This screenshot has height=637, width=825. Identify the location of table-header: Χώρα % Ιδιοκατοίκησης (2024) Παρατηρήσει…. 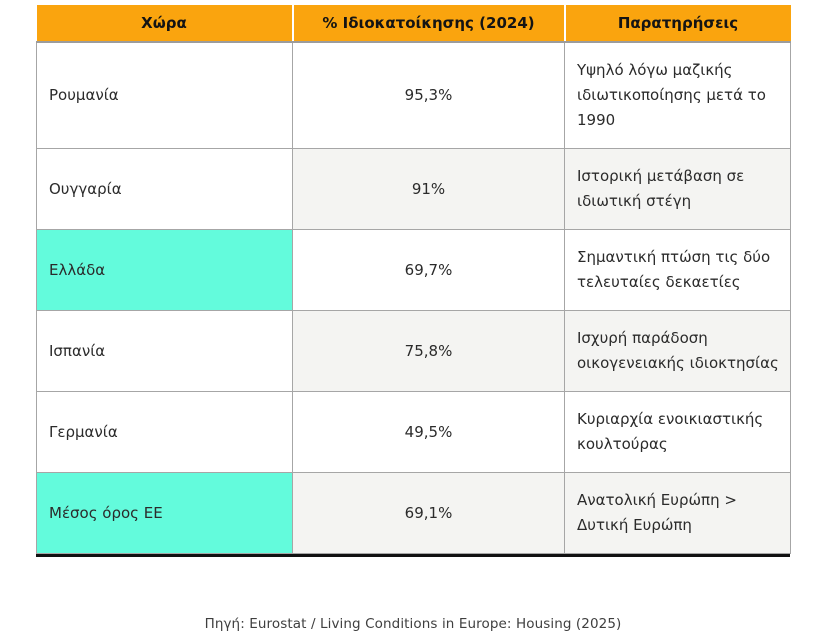
(413, 24).